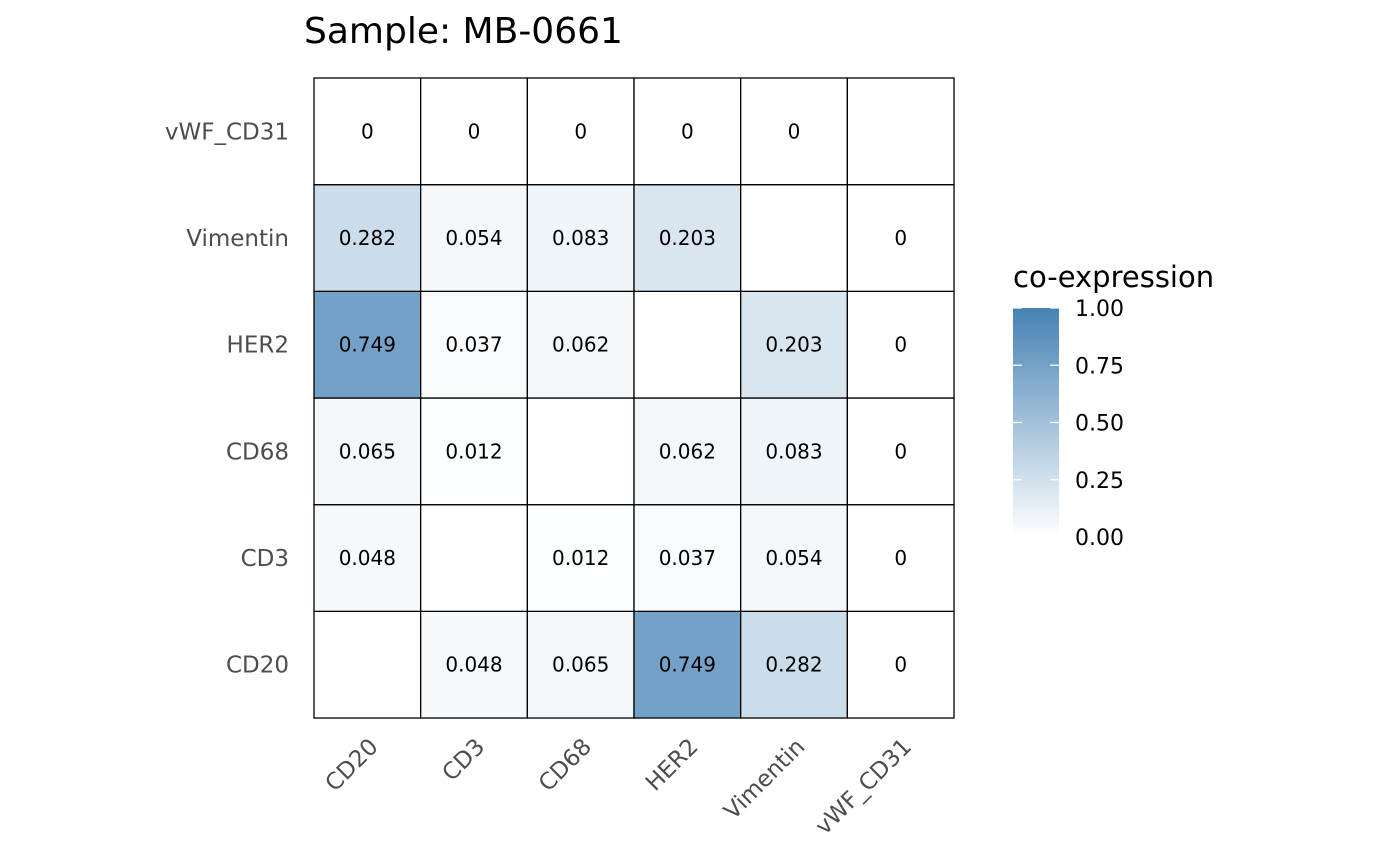  Describe the element at coordinates (352, 765) in the screenshot. I see `x-tick-label: CD20` at that location.